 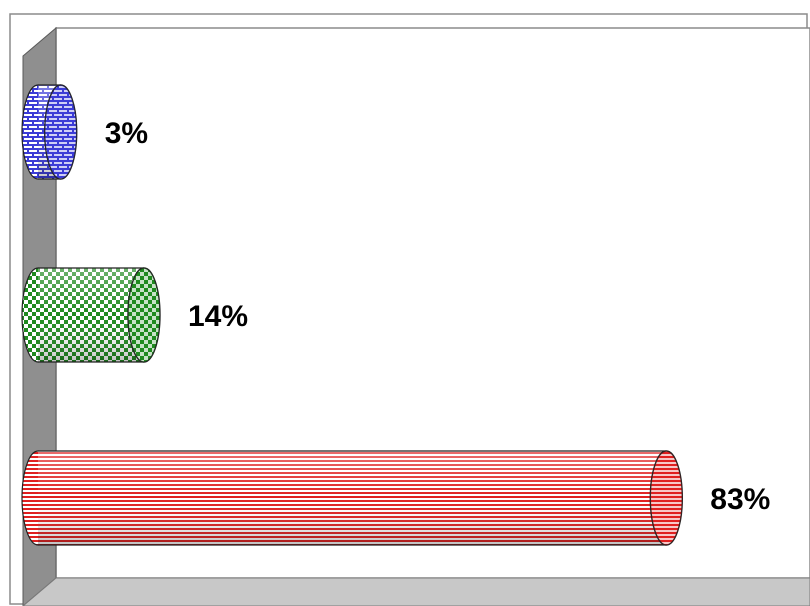 What do you see at coordinates (416, 591) in the screenshot?
I see `floor-wall` at bounding box center [416, 591].